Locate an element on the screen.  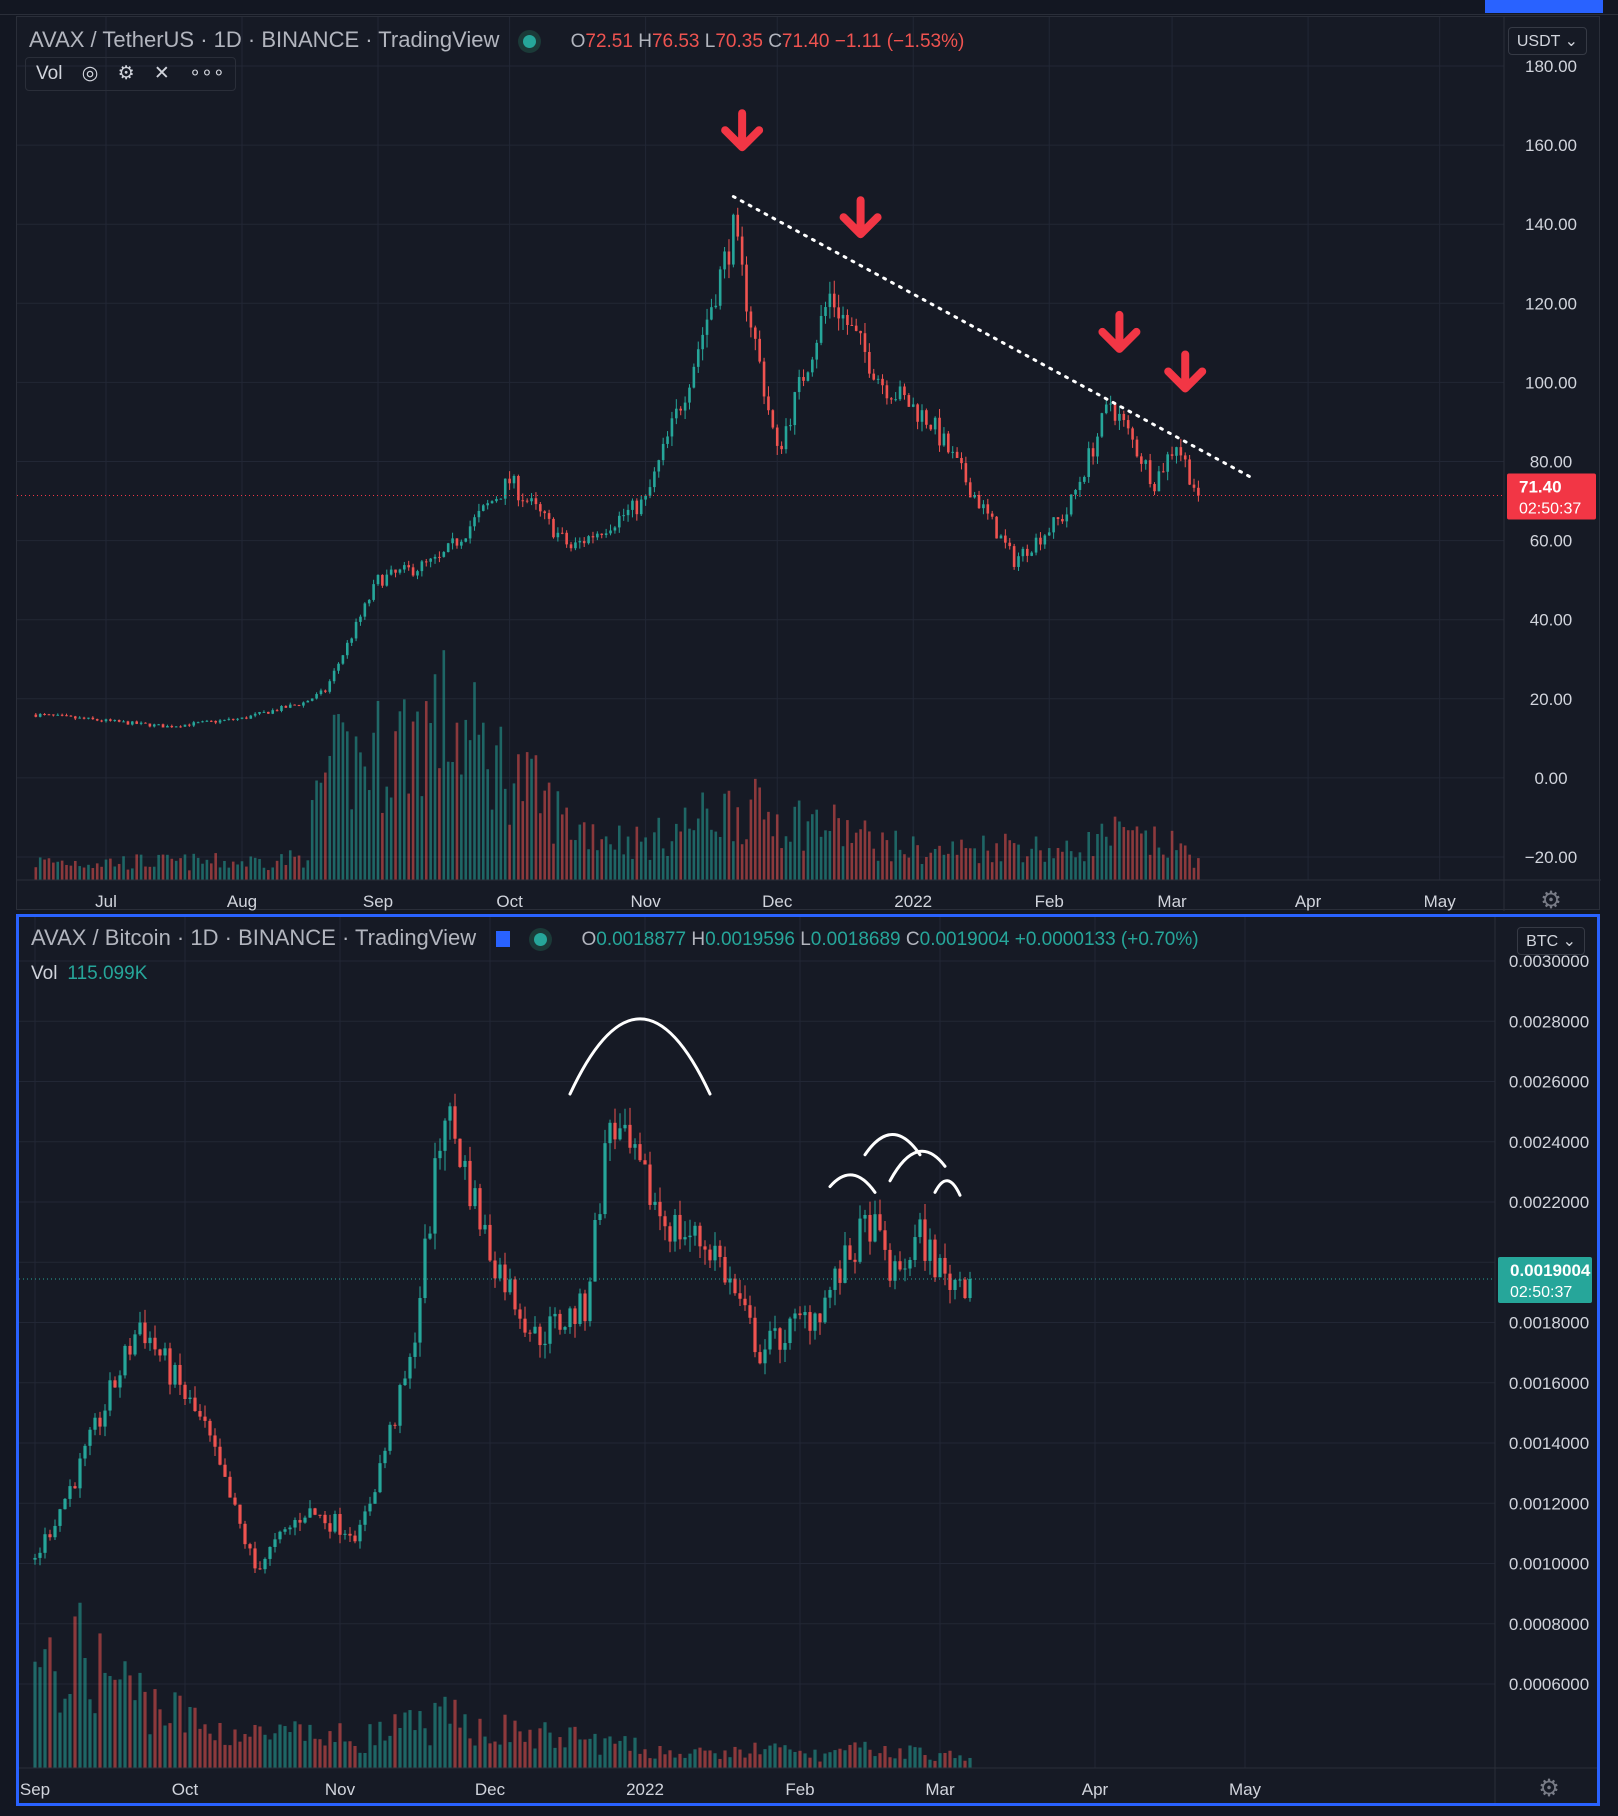
trendline is located at coordinates (992, 337).